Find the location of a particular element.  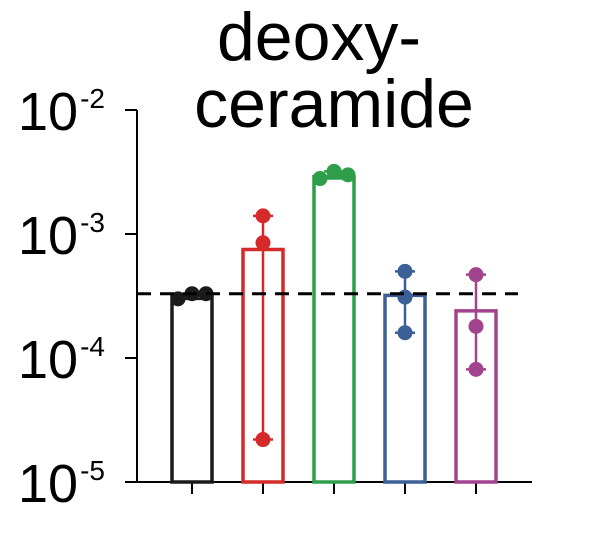

chart-title-line-1: deoxy- is located at coordinates (319, 37).